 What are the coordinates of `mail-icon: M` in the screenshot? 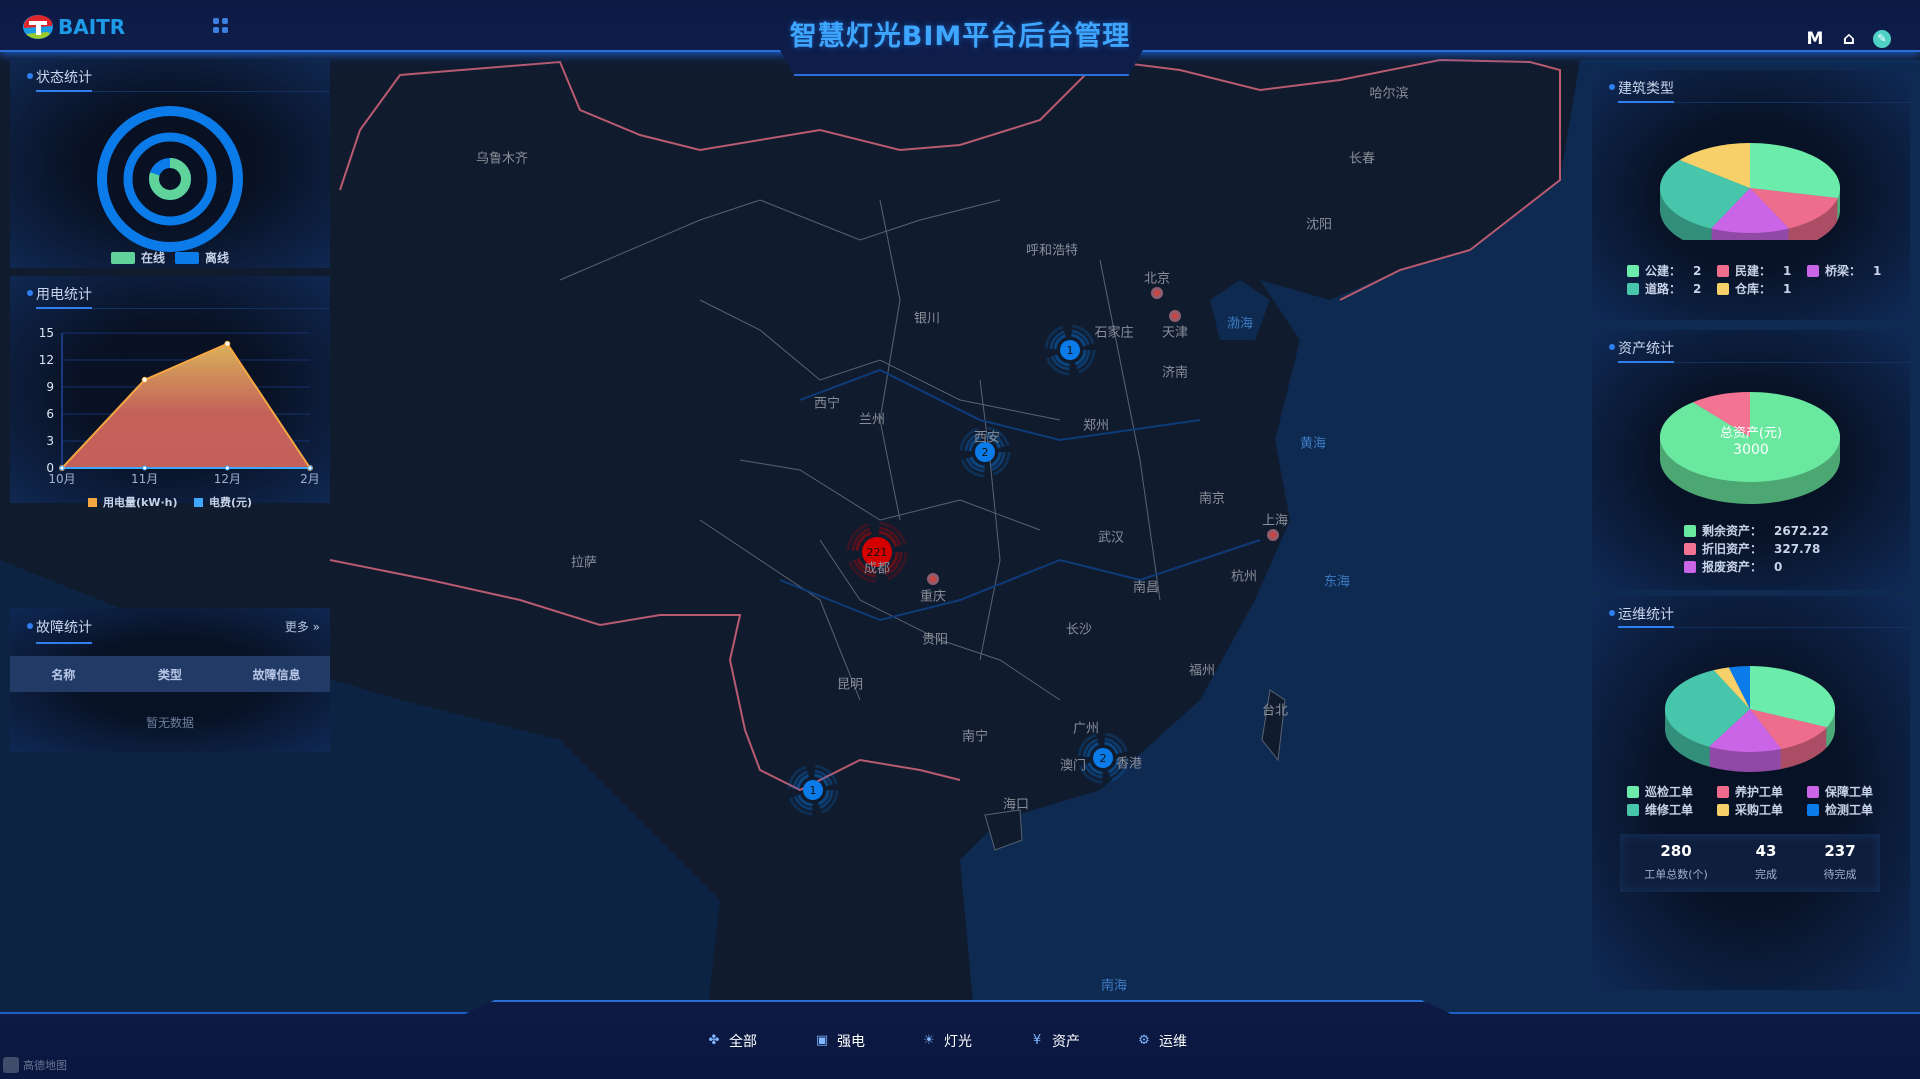 It's located at (1815, 39).